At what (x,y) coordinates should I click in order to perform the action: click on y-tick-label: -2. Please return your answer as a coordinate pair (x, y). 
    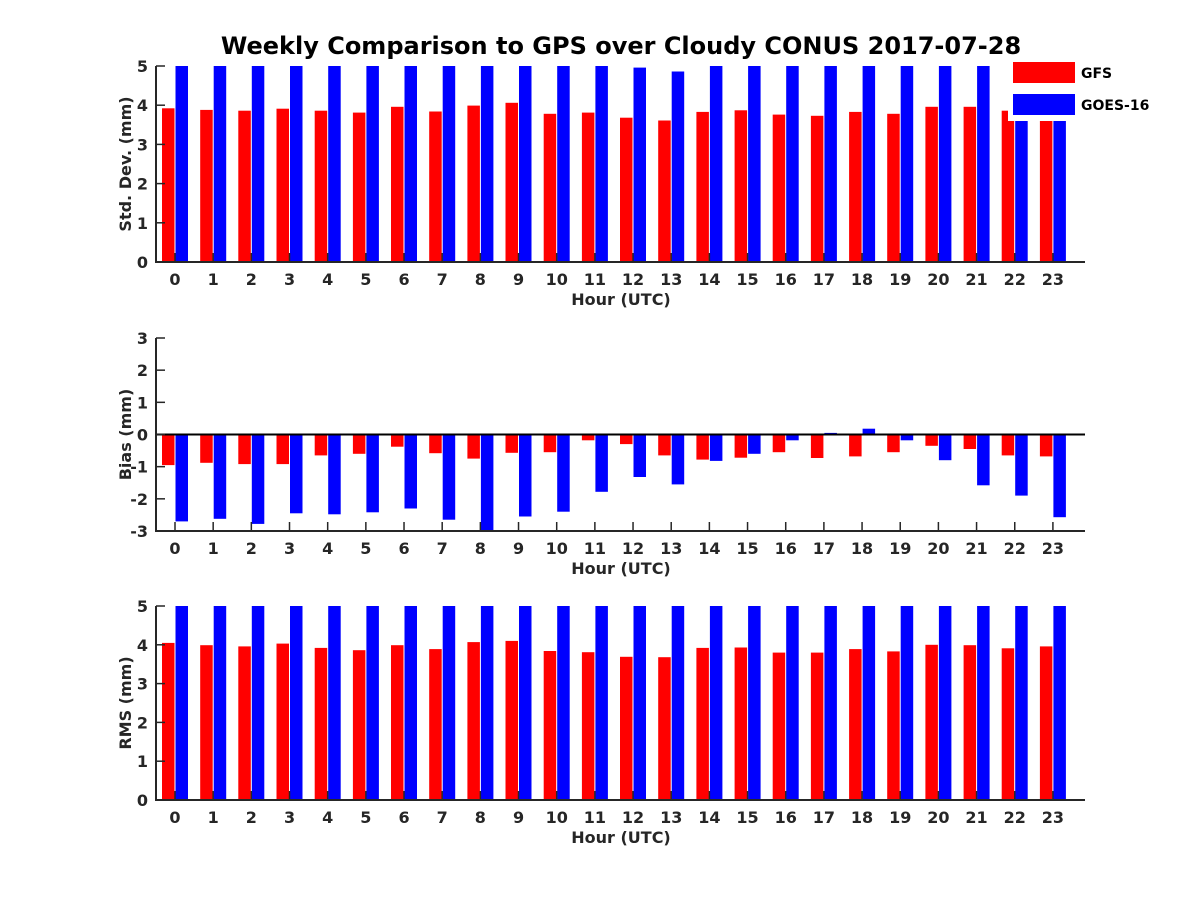
    Looking at the image, I should click on (139, 499).